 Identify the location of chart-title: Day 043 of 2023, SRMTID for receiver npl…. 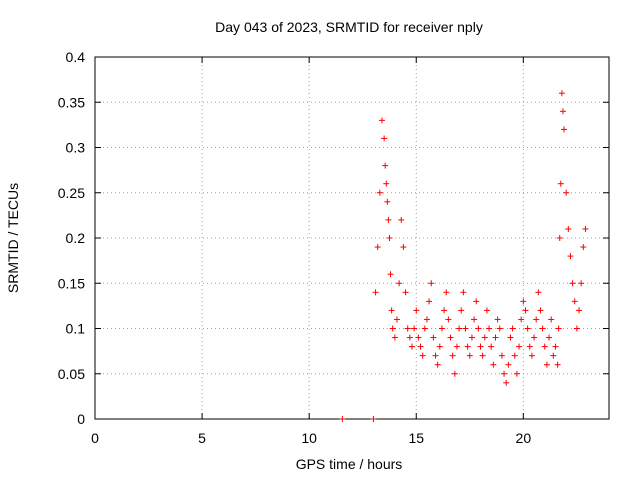
(349, 27).